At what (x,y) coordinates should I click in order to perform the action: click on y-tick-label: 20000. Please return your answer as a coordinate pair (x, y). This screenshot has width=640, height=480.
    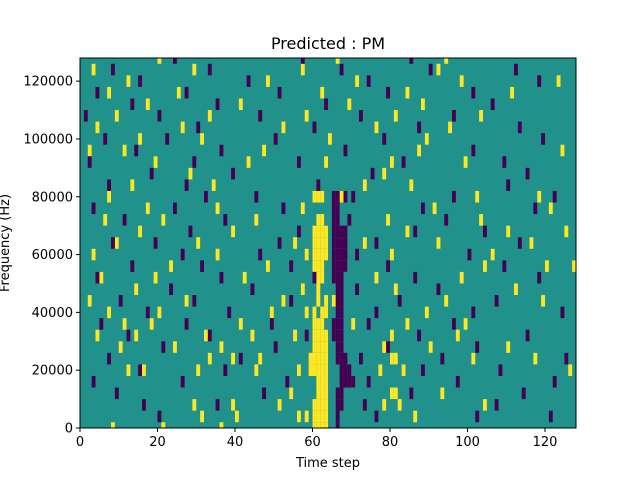
    Looking at the image, I should click on (52, 371).